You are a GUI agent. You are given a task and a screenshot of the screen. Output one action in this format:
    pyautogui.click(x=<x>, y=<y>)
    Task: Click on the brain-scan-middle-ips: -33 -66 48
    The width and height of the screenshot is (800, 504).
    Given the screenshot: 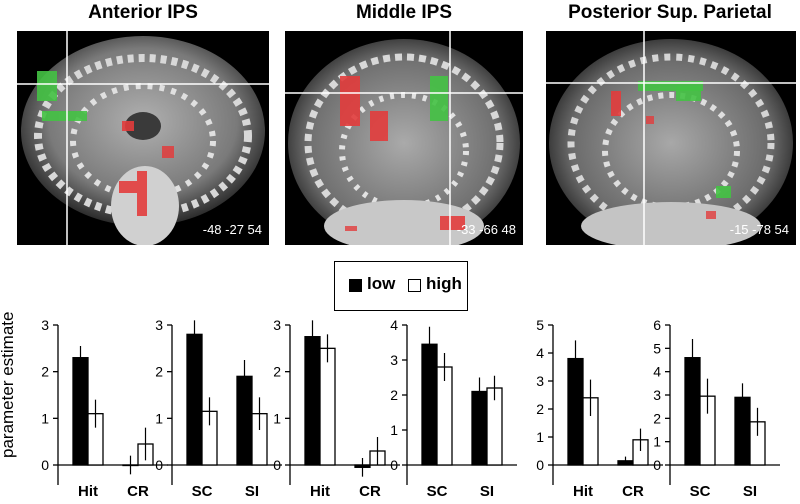 What is the action you would take?
    pyautogui.click(x=404, y=138)
    